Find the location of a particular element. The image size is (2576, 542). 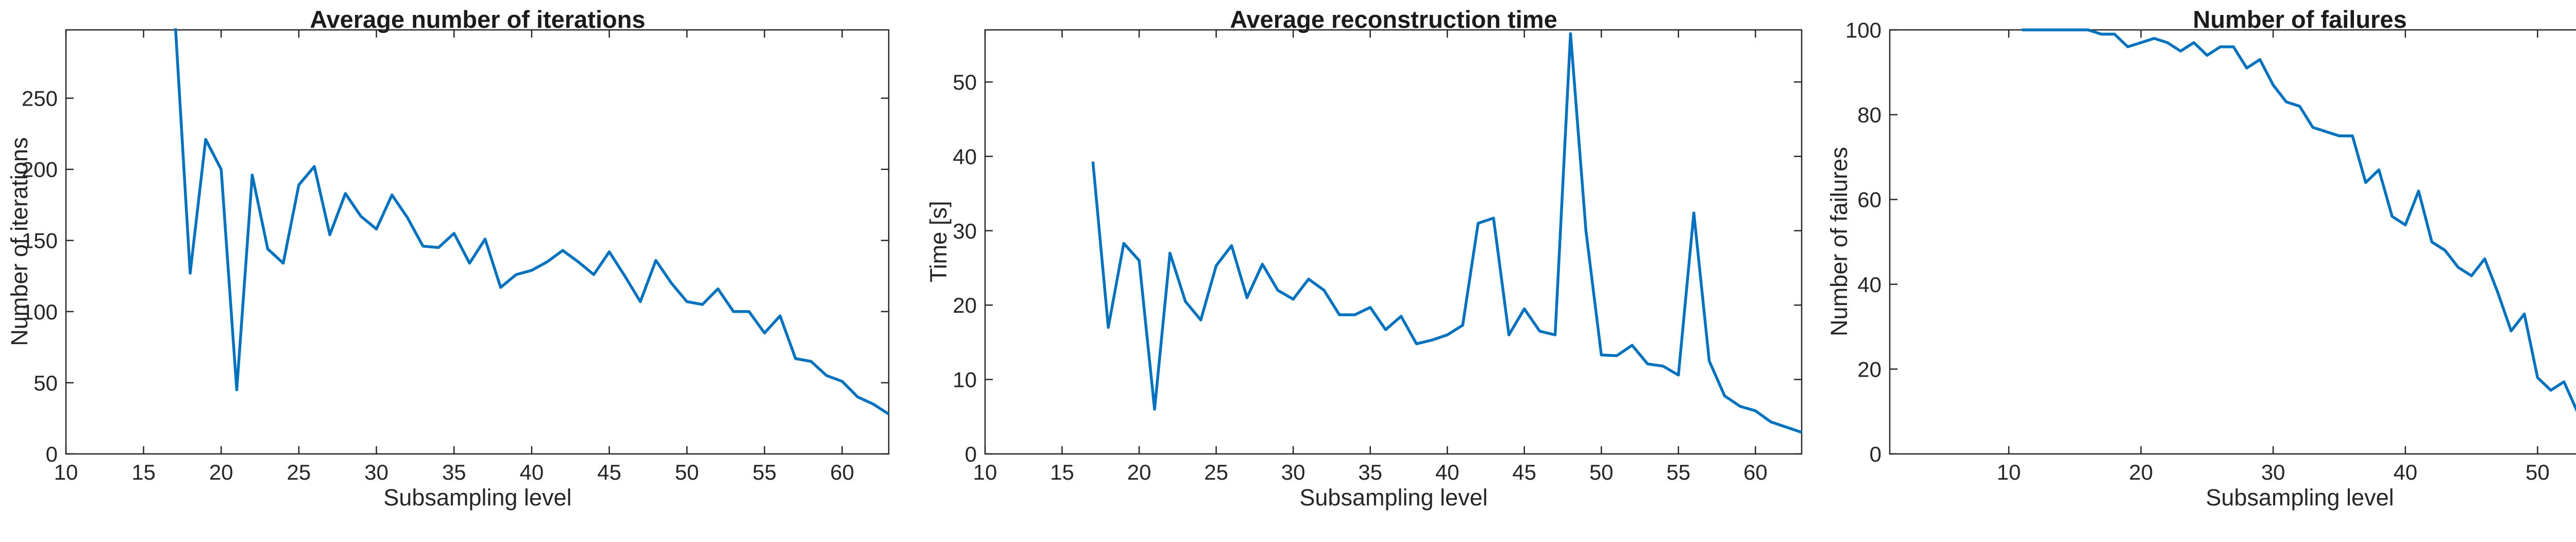

y-tick-label: 150 is located at coordinates (40, 241).